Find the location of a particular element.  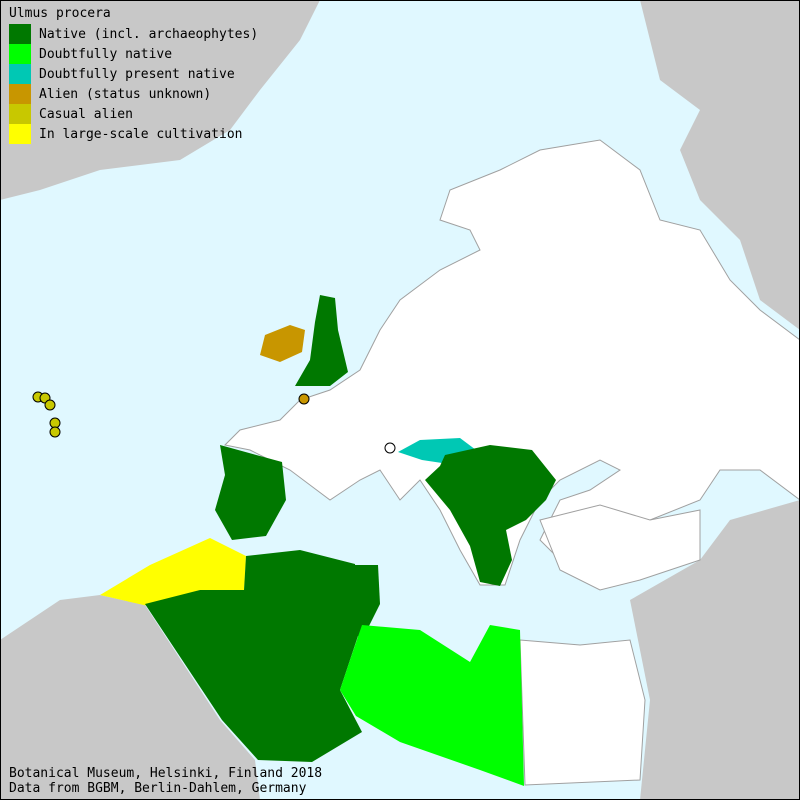

region-ireland is located at coordinates (282, 343).